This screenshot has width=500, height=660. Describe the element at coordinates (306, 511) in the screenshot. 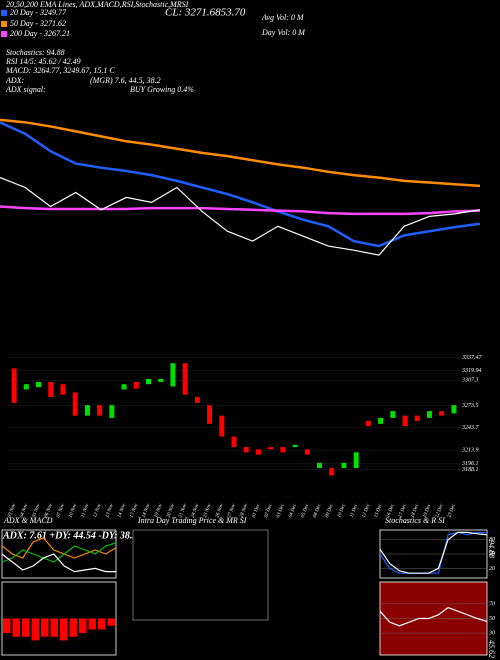

I see `x-tick-label: 05 Dec` at that location.